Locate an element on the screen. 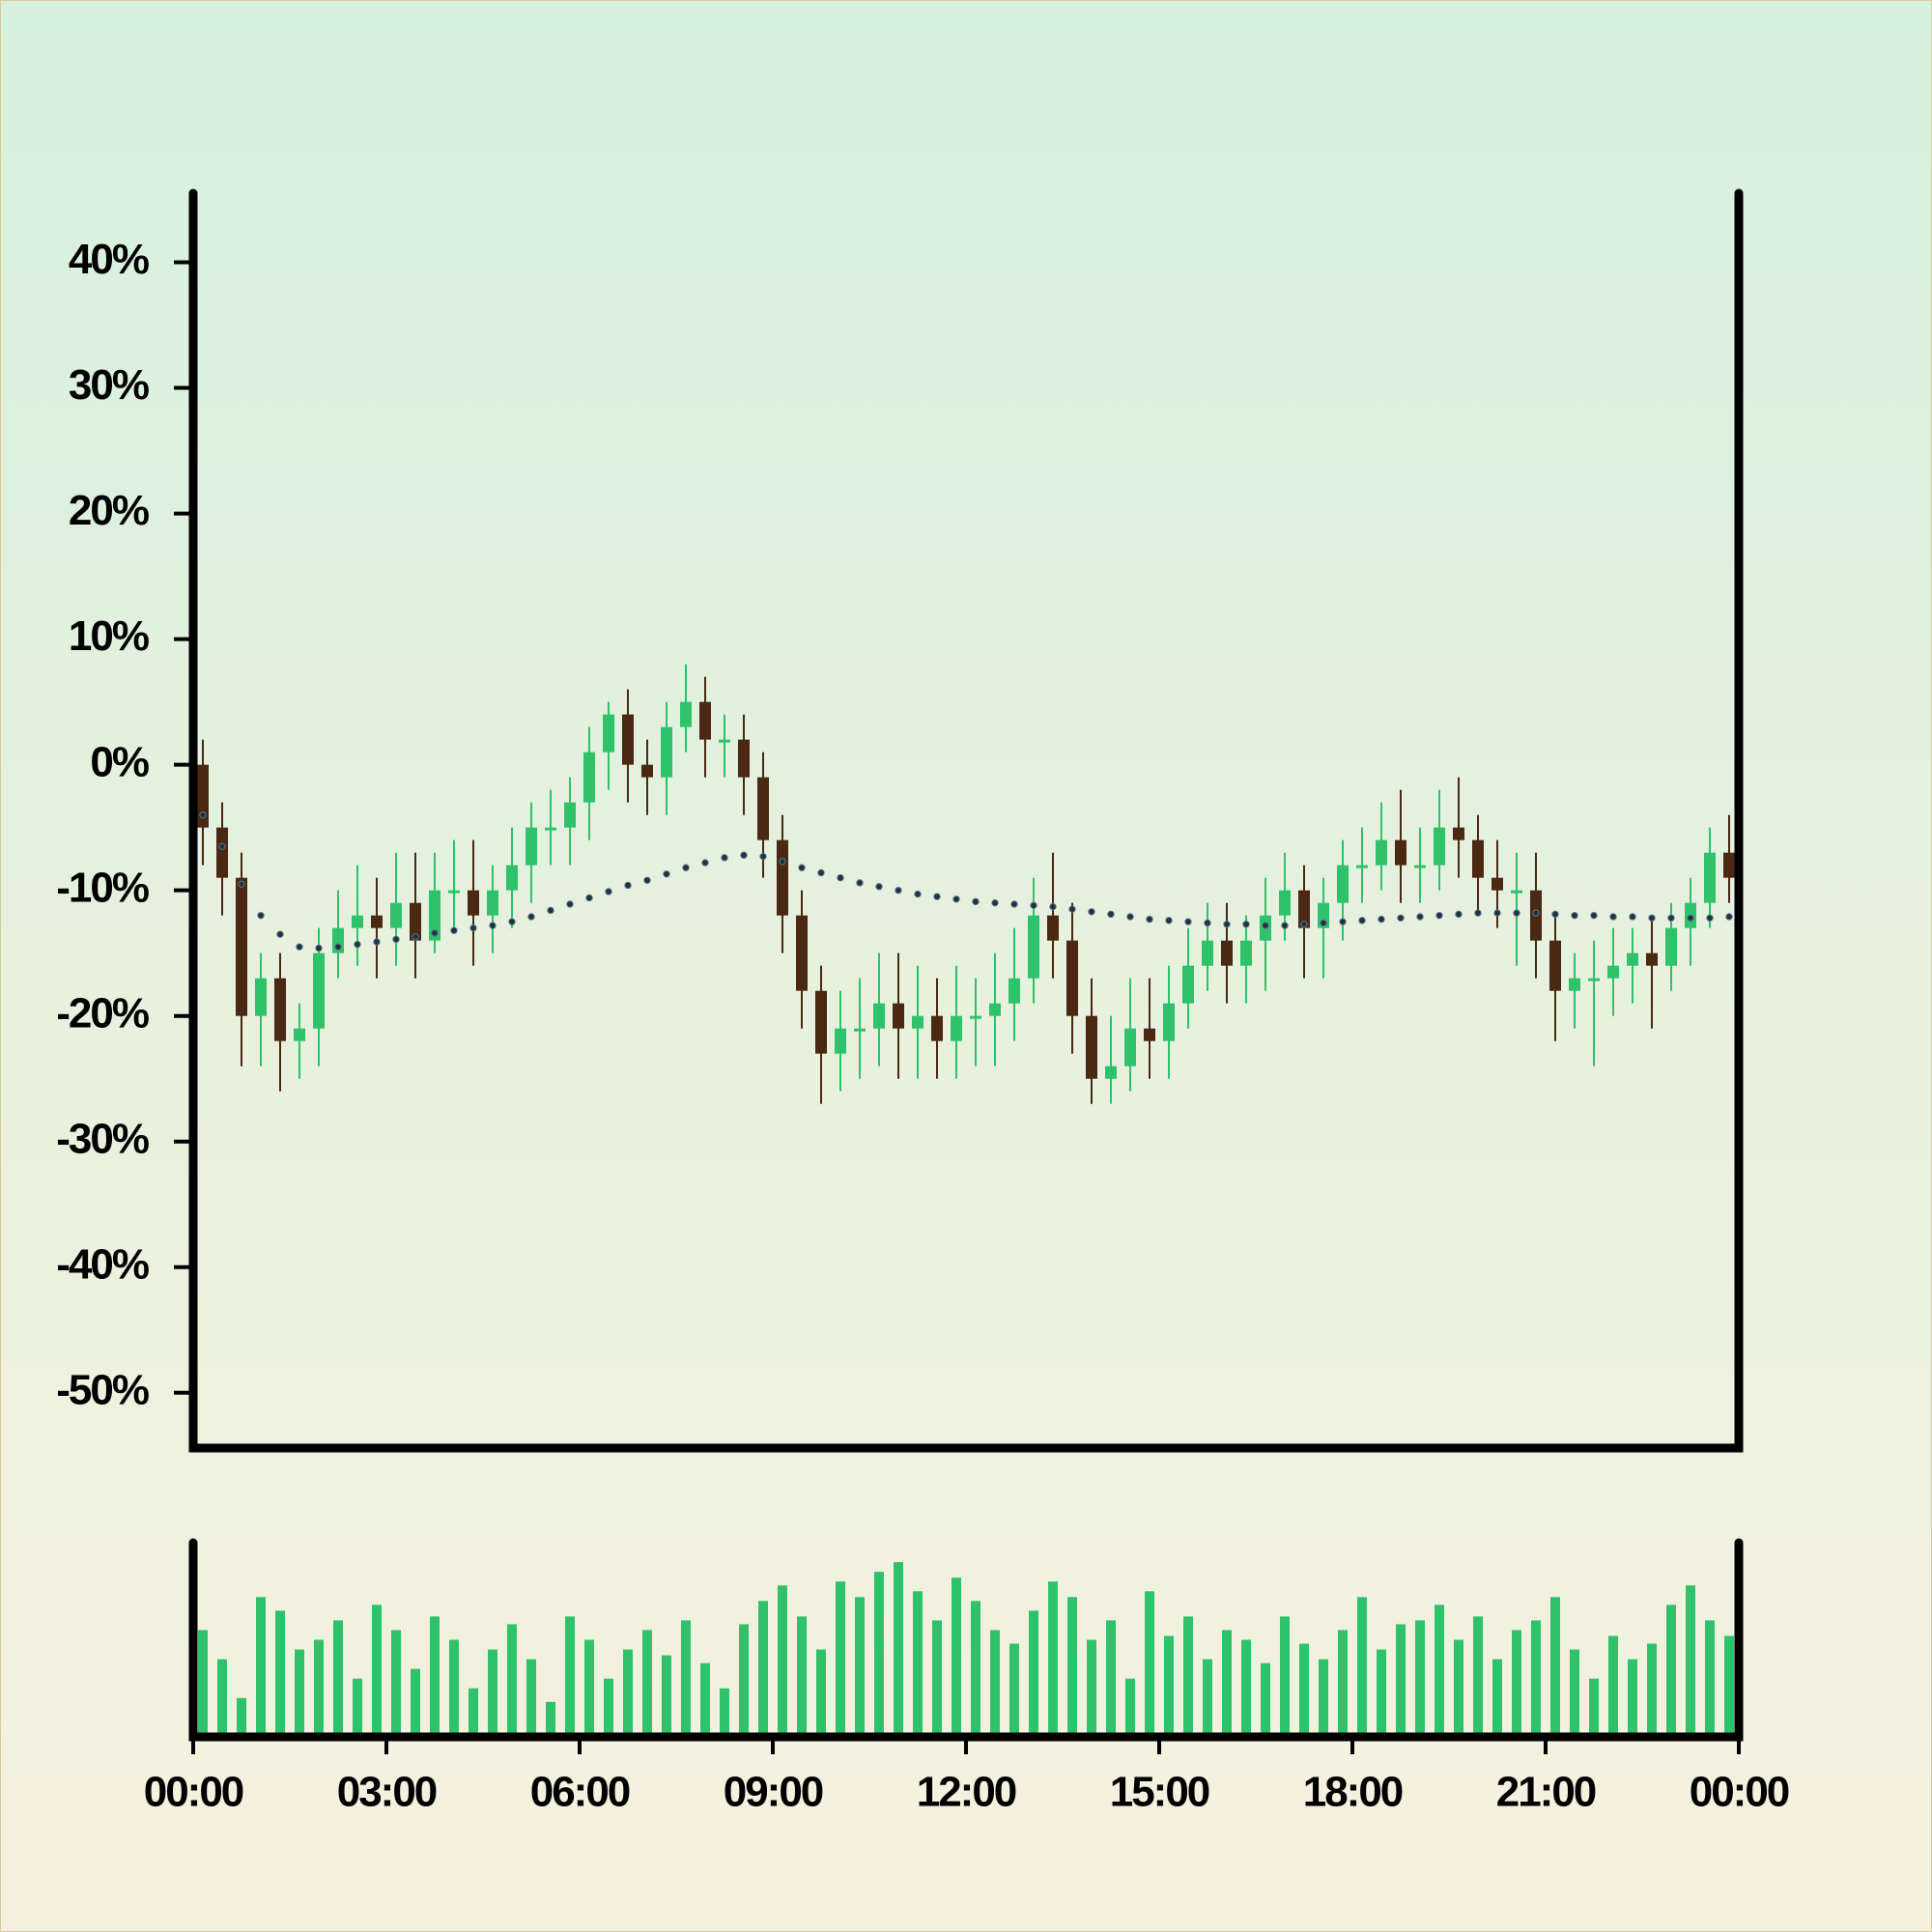 The width and height of the screenshot is (1932, 1932). volume-axes is located at coordinates (966, 1640).